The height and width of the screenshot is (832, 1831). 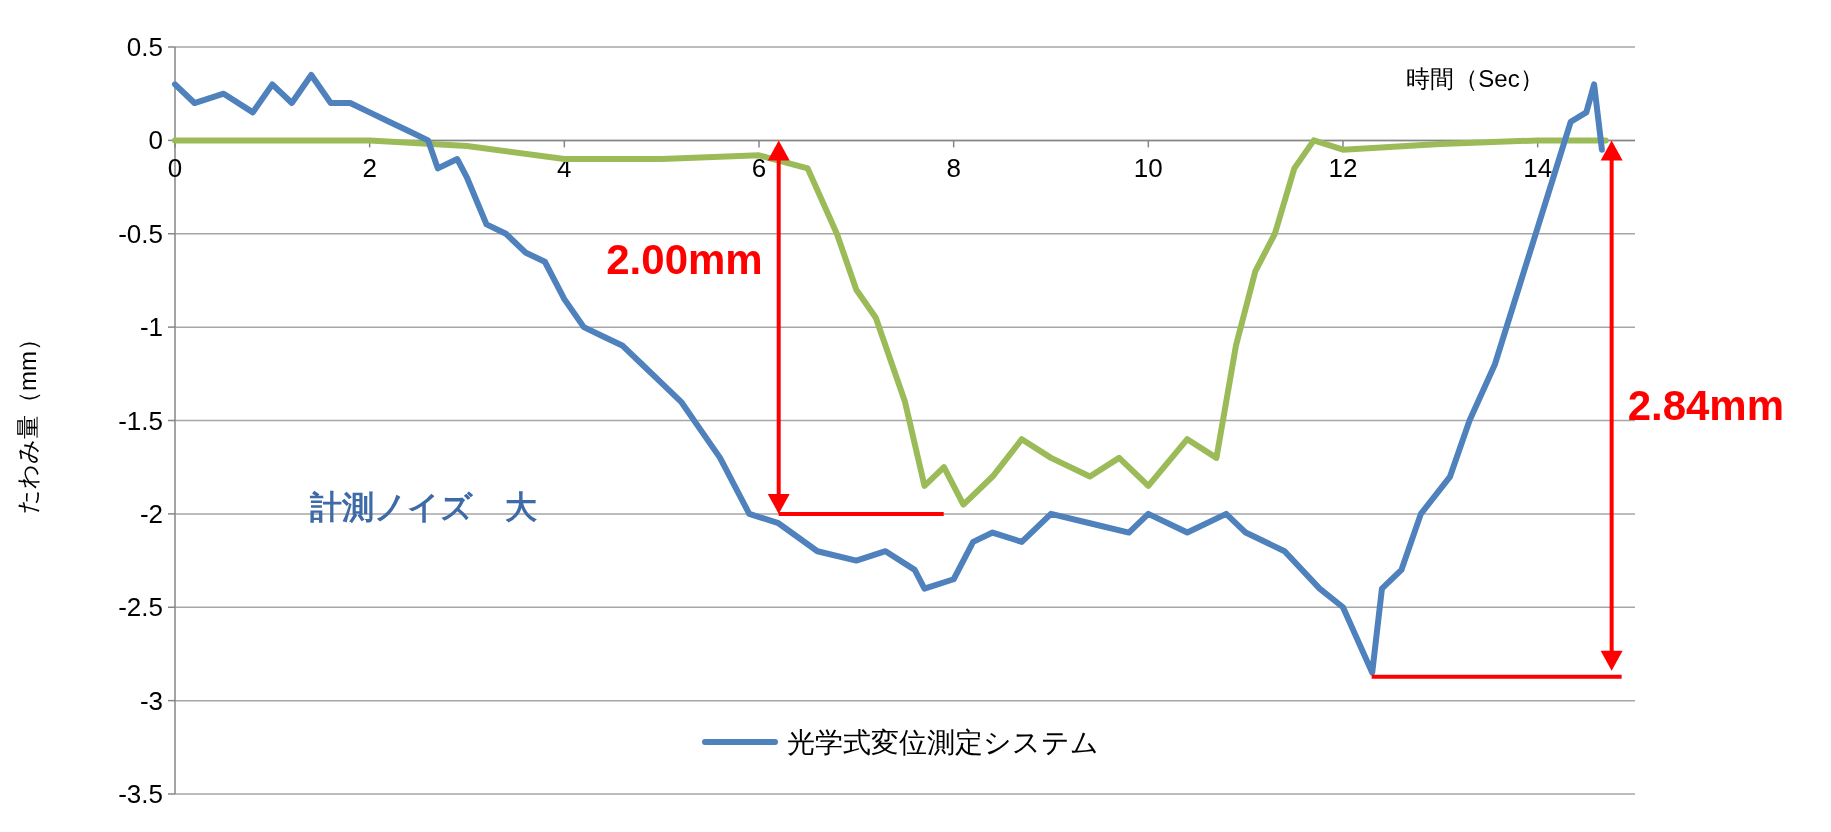 I want to click on x-tick-label: 12, so click(x=1343, y=168).